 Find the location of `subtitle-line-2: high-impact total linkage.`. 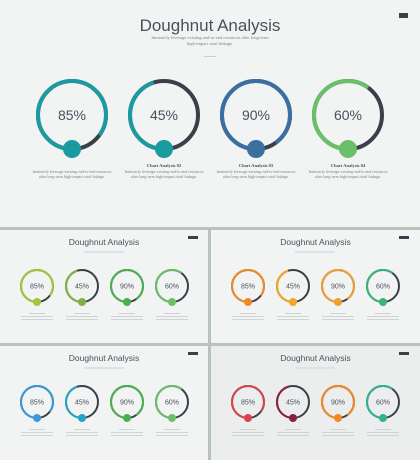

subtitle-line-2: high-impact total linkage. is located at coordinates (210, 43).